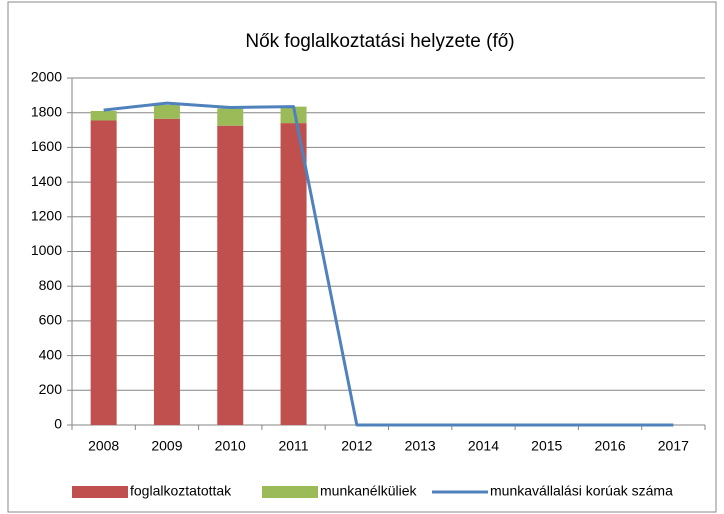  I want to click on x-tick-label: 2015, so click(546, 446).